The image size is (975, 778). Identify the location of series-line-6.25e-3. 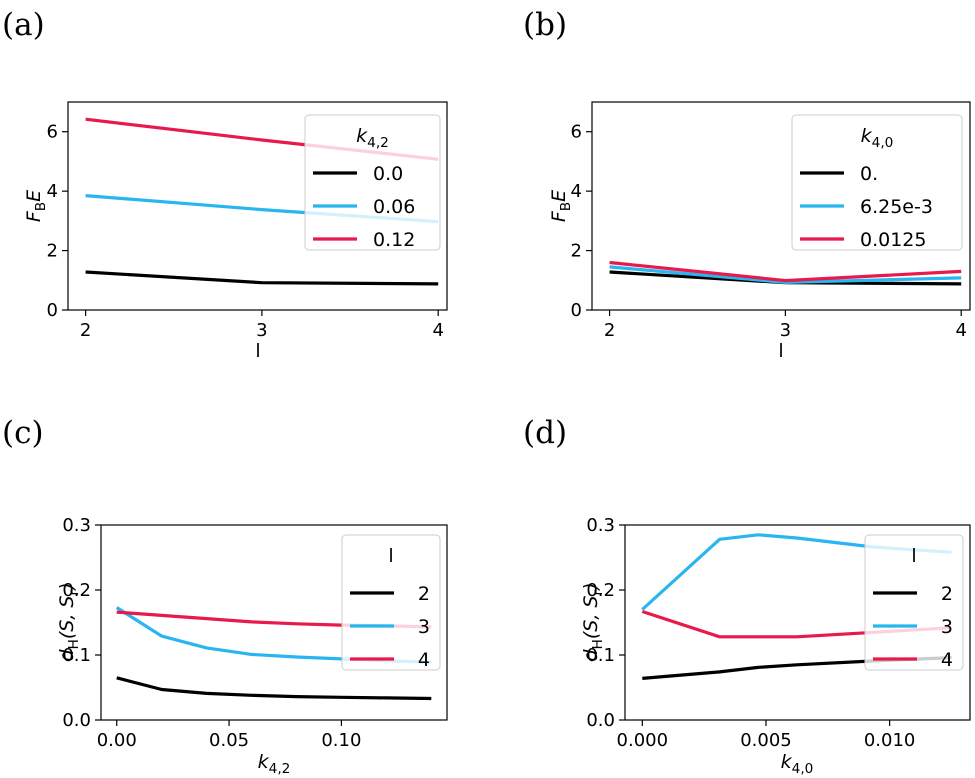
(785, 274).